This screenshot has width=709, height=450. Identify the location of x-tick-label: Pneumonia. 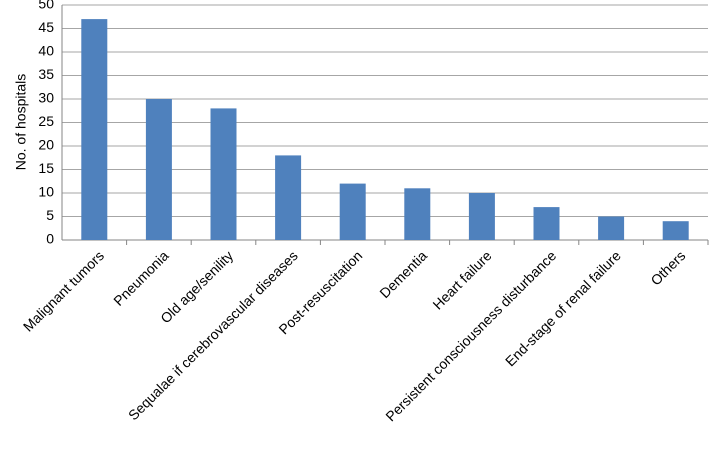
(141, 278).